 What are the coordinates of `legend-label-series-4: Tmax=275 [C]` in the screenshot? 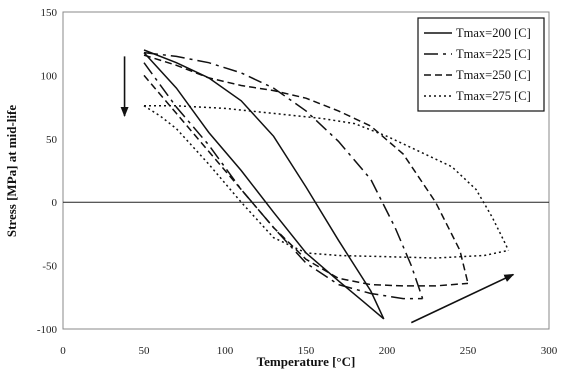 It's located at (493, 96).